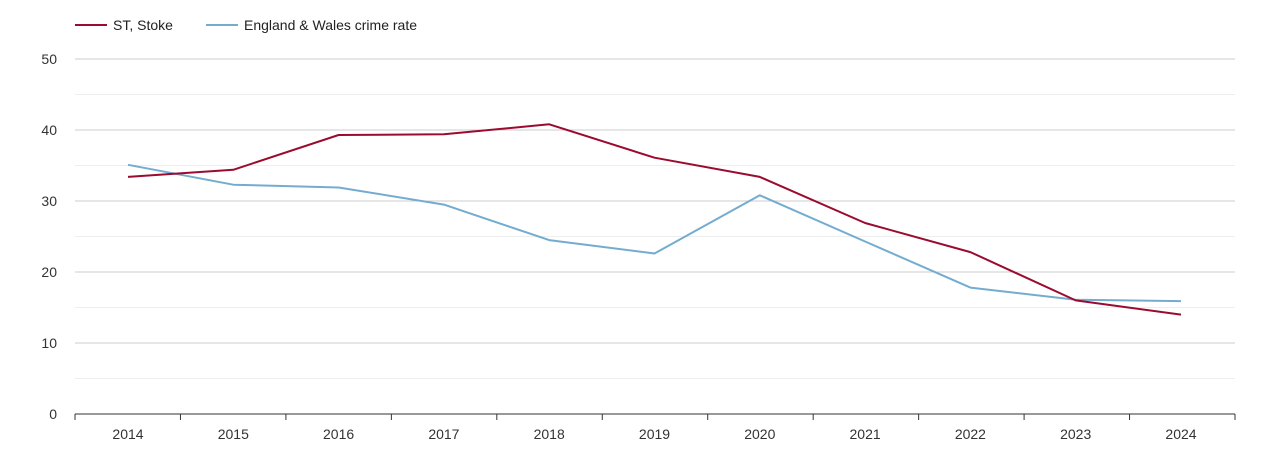 The image size is (1270, 450). What do you see at coordinates (865, 434) in the screenshot?
I see `x-tick-label: 2021` at bounding box center [865, 434].